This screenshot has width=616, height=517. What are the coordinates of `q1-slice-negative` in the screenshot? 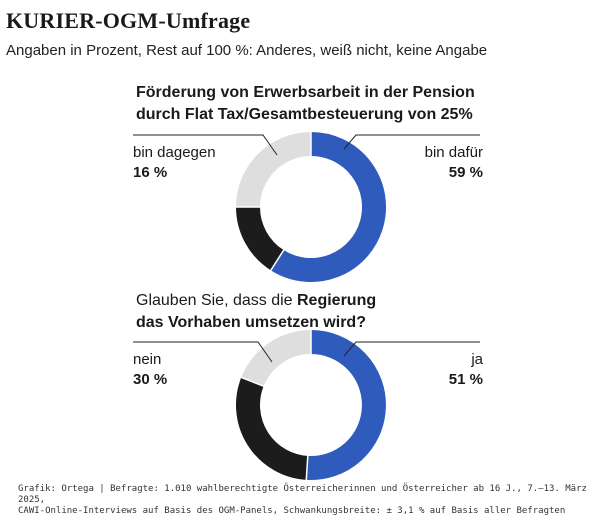 It's located at (260, 238).